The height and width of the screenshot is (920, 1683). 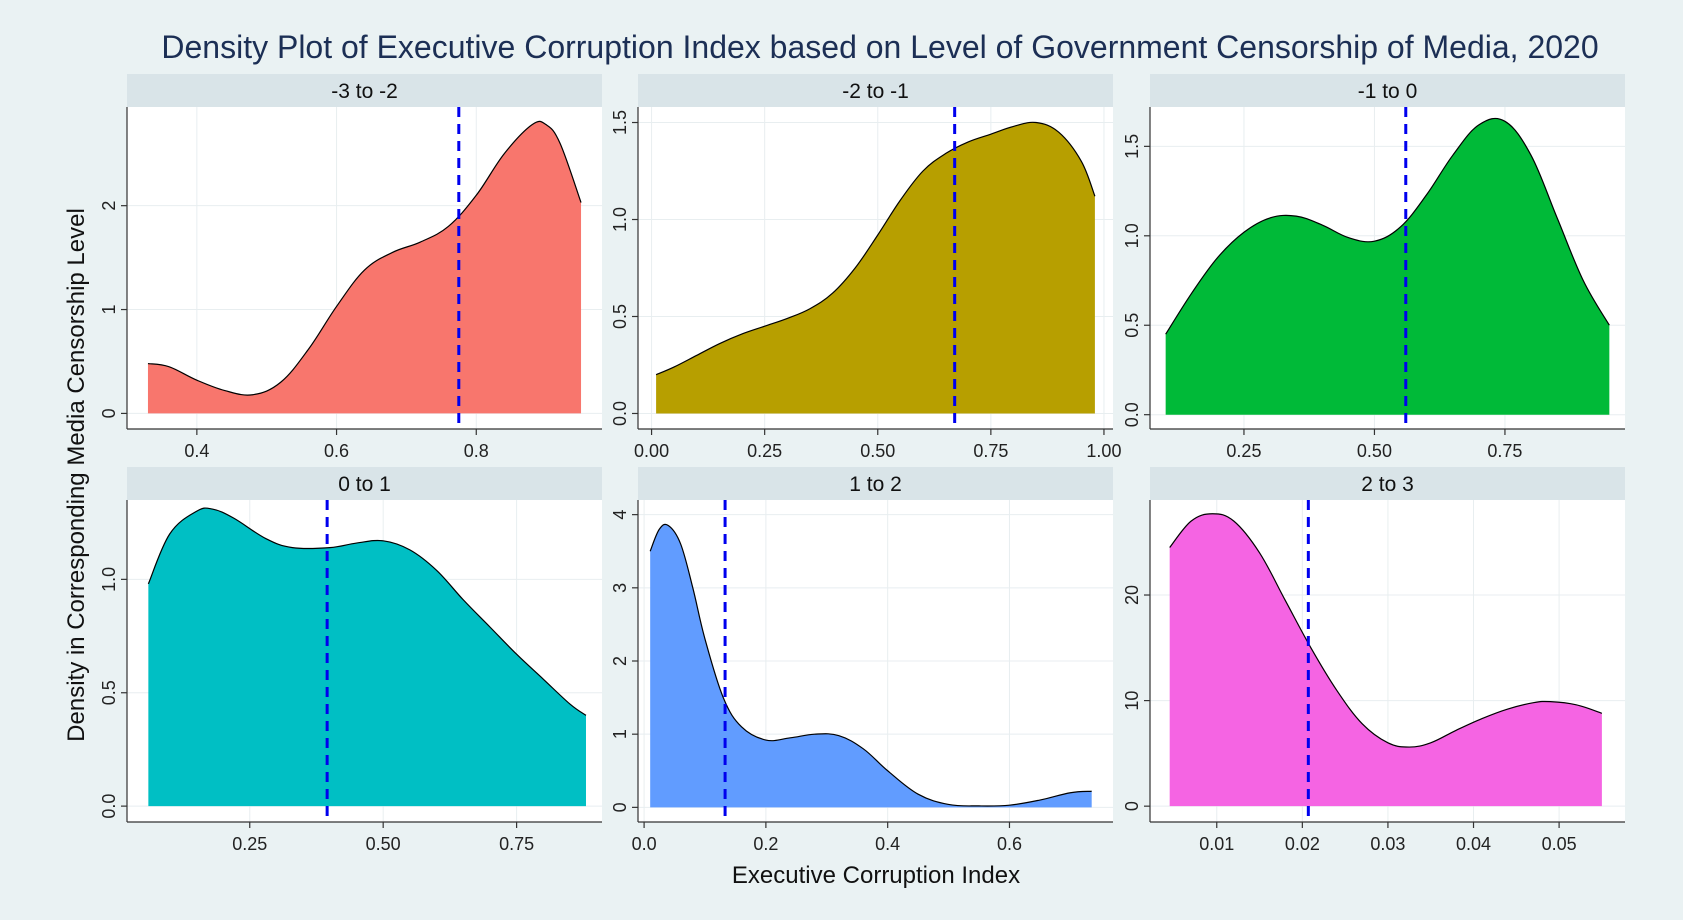 What do you see at coordinates (644, 844) in the screenshot?
I see `x-tick-label: 0.0` at bounding box center [644, 844].